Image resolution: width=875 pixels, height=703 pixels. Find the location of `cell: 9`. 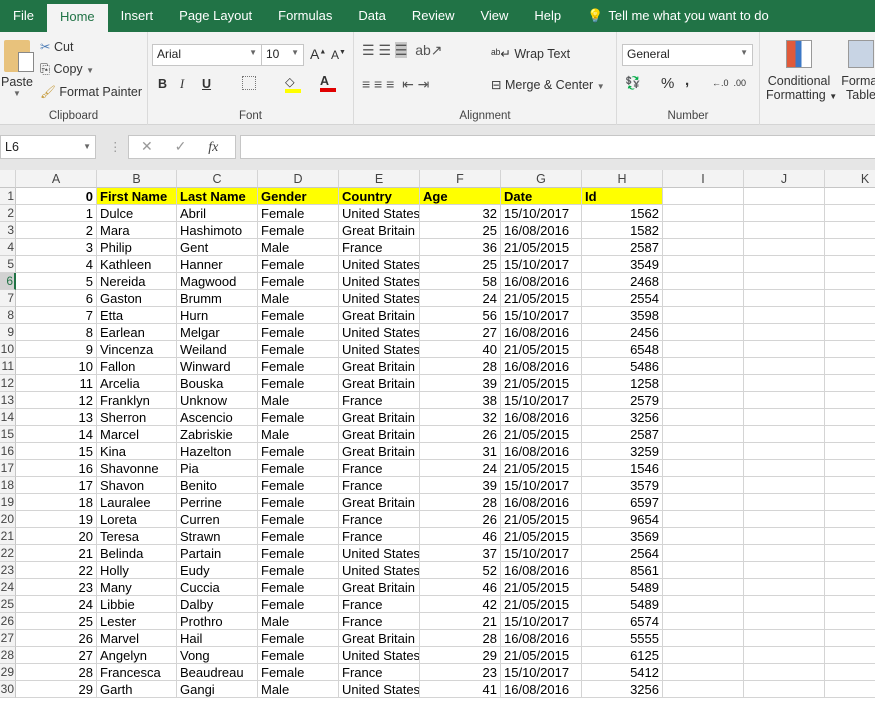

cell: 9 is located at coordinates (56, 349).